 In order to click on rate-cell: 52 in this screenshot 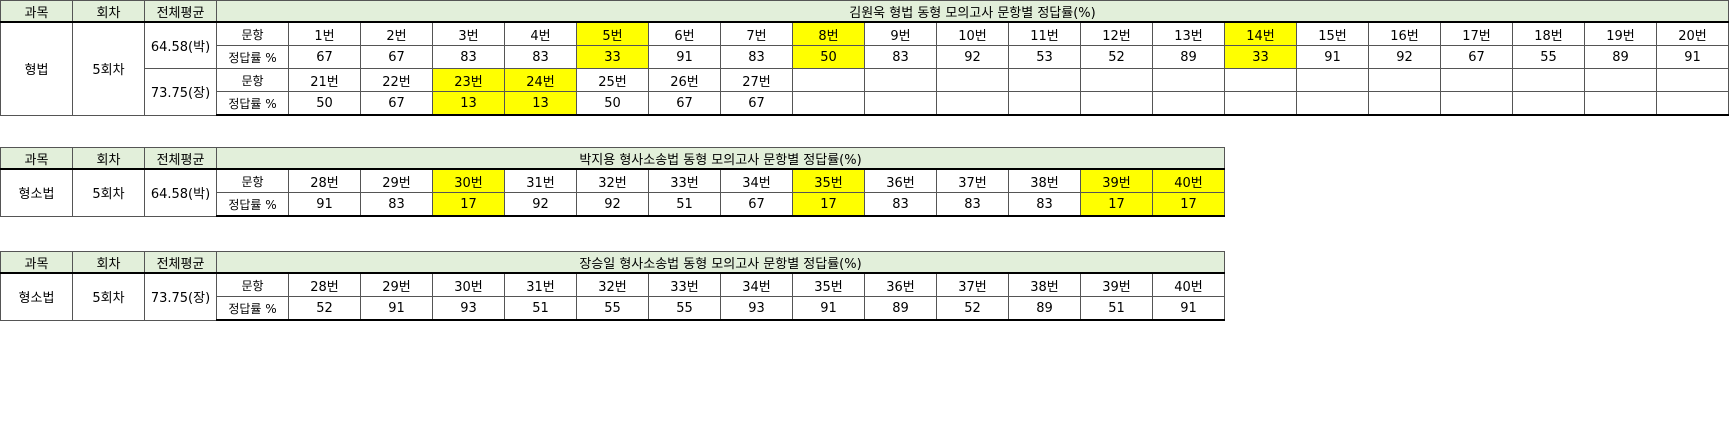, I will do `click(1116, 57)`.